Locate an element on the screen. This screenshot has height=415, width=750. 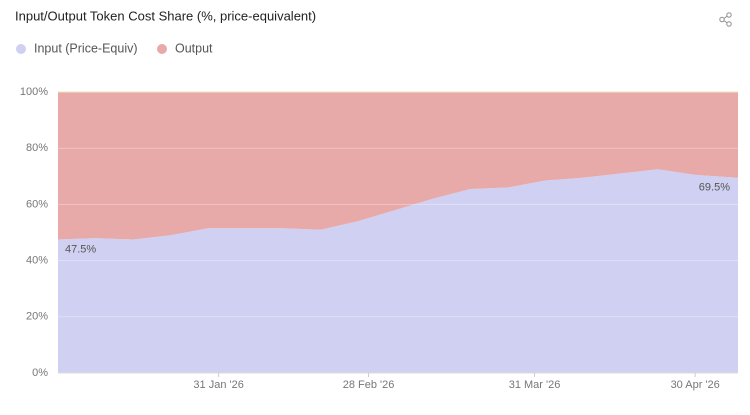
data-label: 47.5% is located at coordinates (80, 249).